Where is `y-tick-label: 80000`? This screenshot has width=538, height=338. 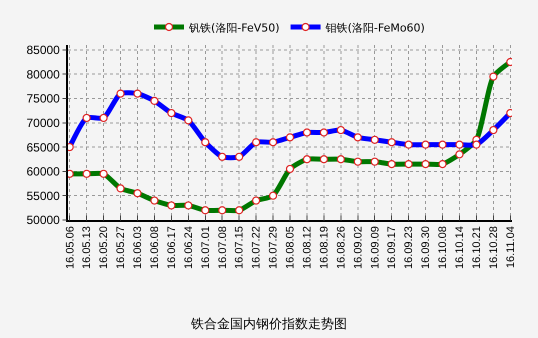 y-tick-label: 80000 is located at coordinates (43, 74).